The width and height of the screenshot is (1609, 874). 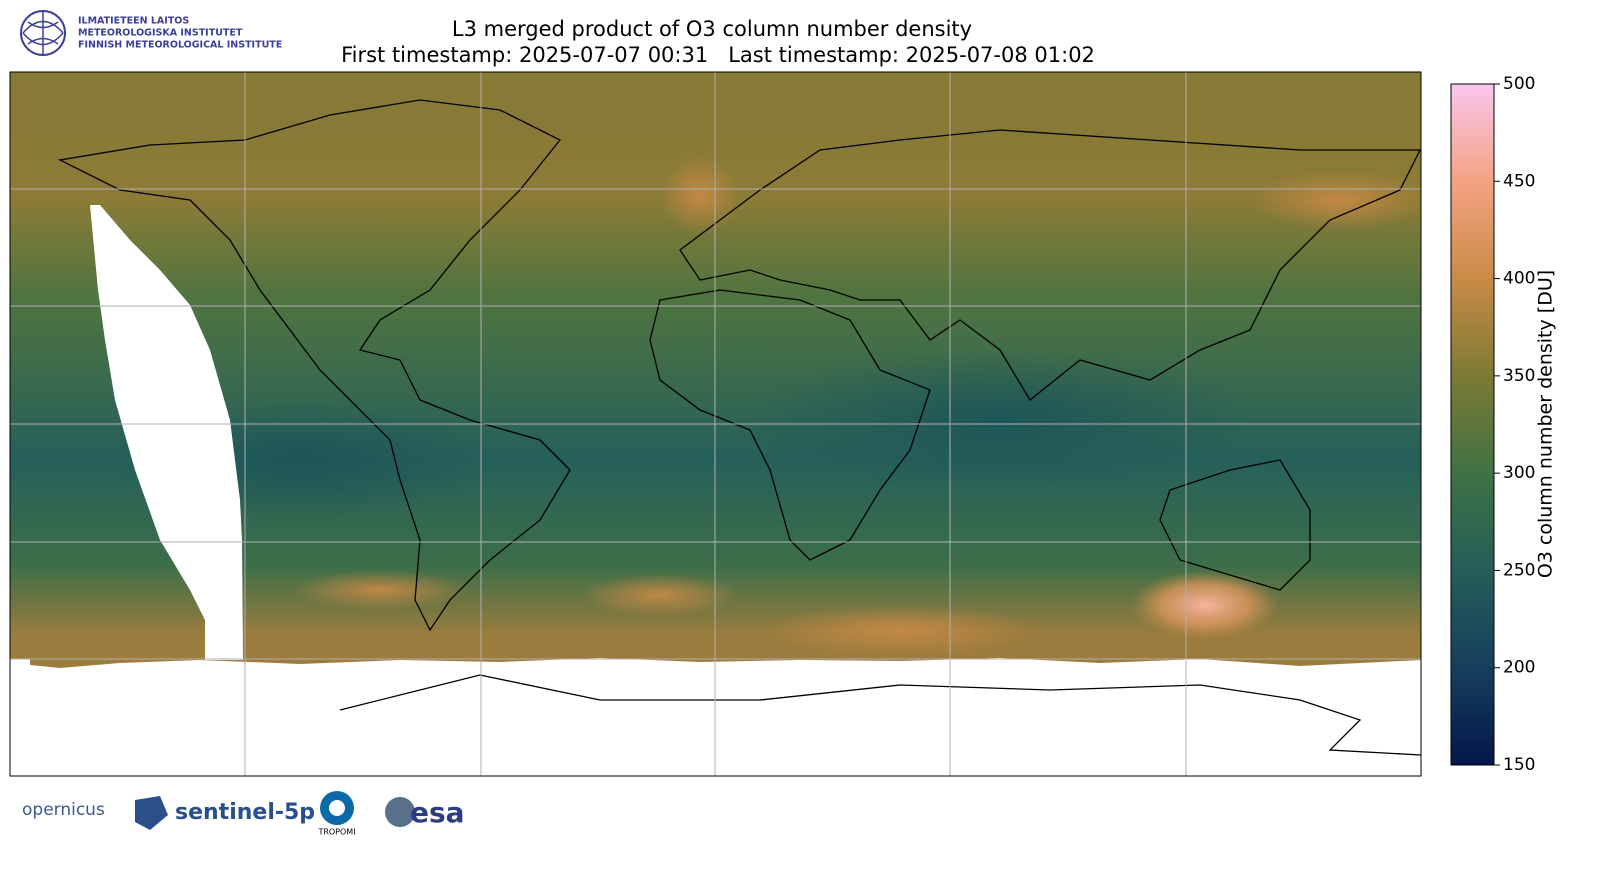 I want to click on colorbar: 150 200 250 300 350 400 450 500, so click(x=1492, y=424).